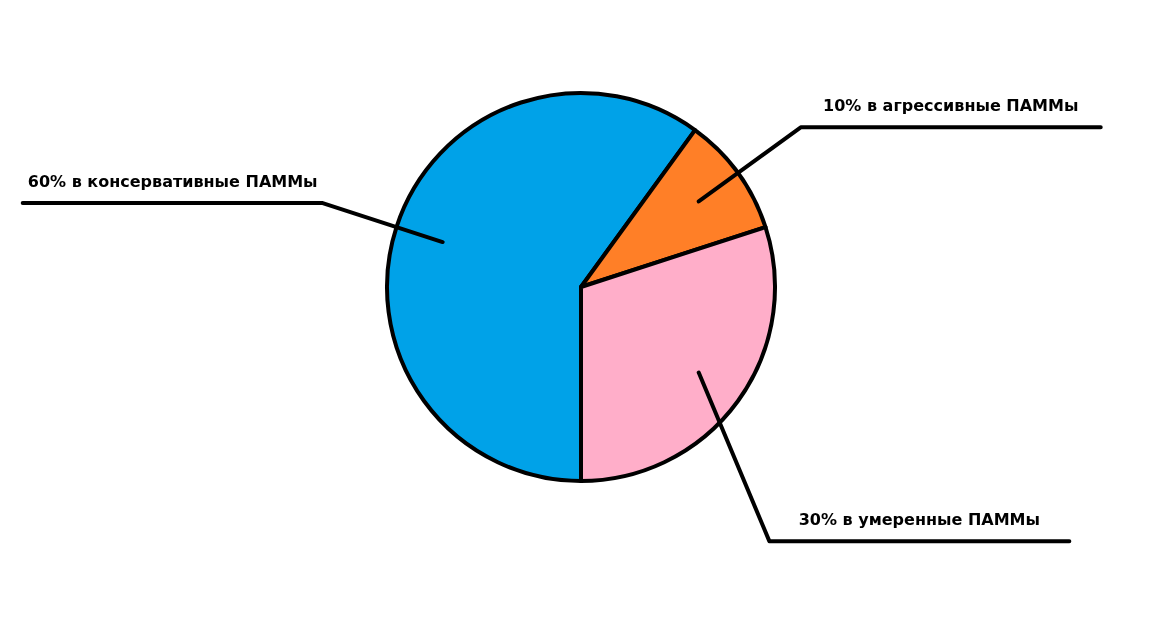 The width and height of the screenshot is (1151, 622). Describe the element at coordinates (951, 106) in the screenshot. I see `slice-label: 10% в агрессивные ПАММы` at that location.